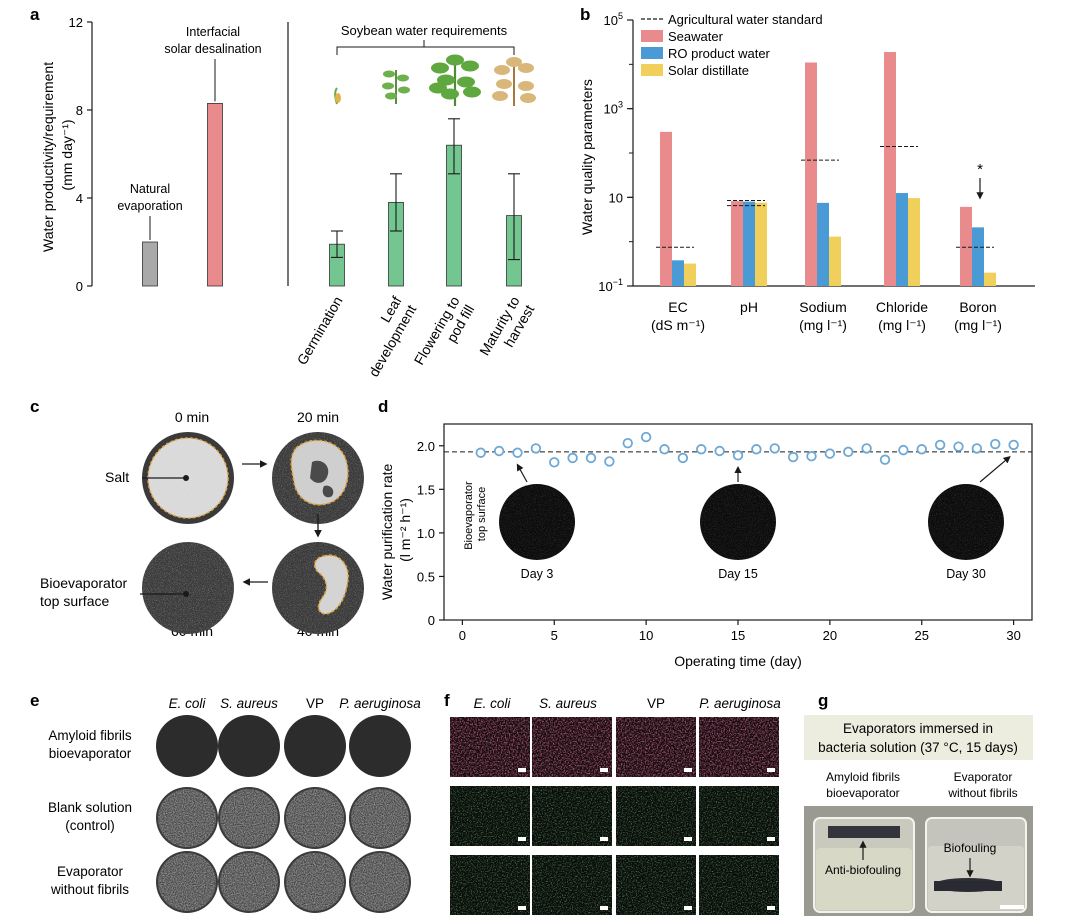 The height and width of the screenshot is (924, 1080). What do you see at coordinates (447, 700) in the screenshot?
I see `panel-label-f: f` at bounding box center [447, 700].